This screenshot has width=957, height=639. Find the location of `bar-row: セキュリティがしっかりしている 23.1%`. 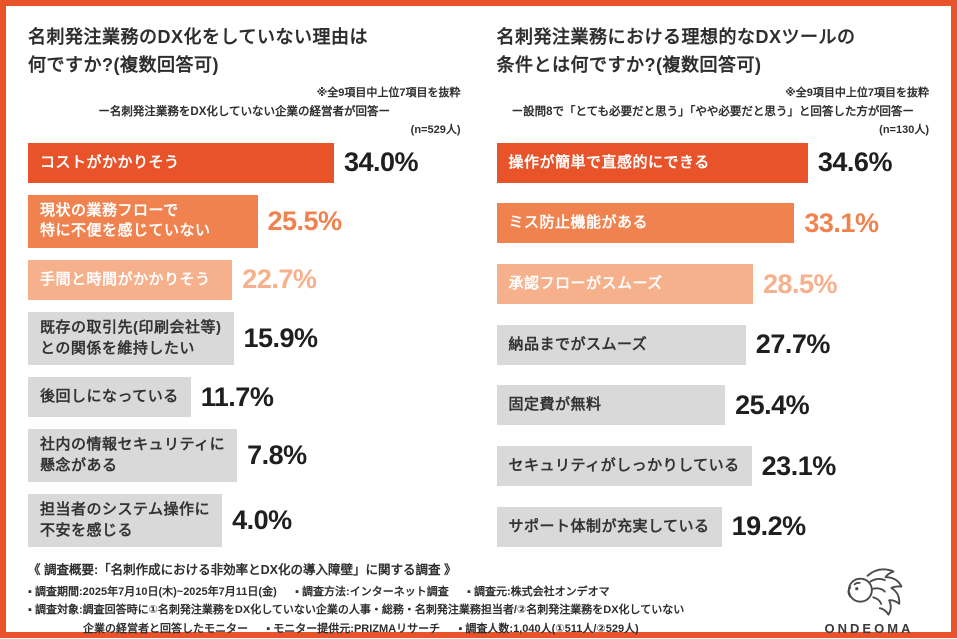

bar-row: セキュリティがしっかりしている 23.1% is located at coordinates (713, 466).